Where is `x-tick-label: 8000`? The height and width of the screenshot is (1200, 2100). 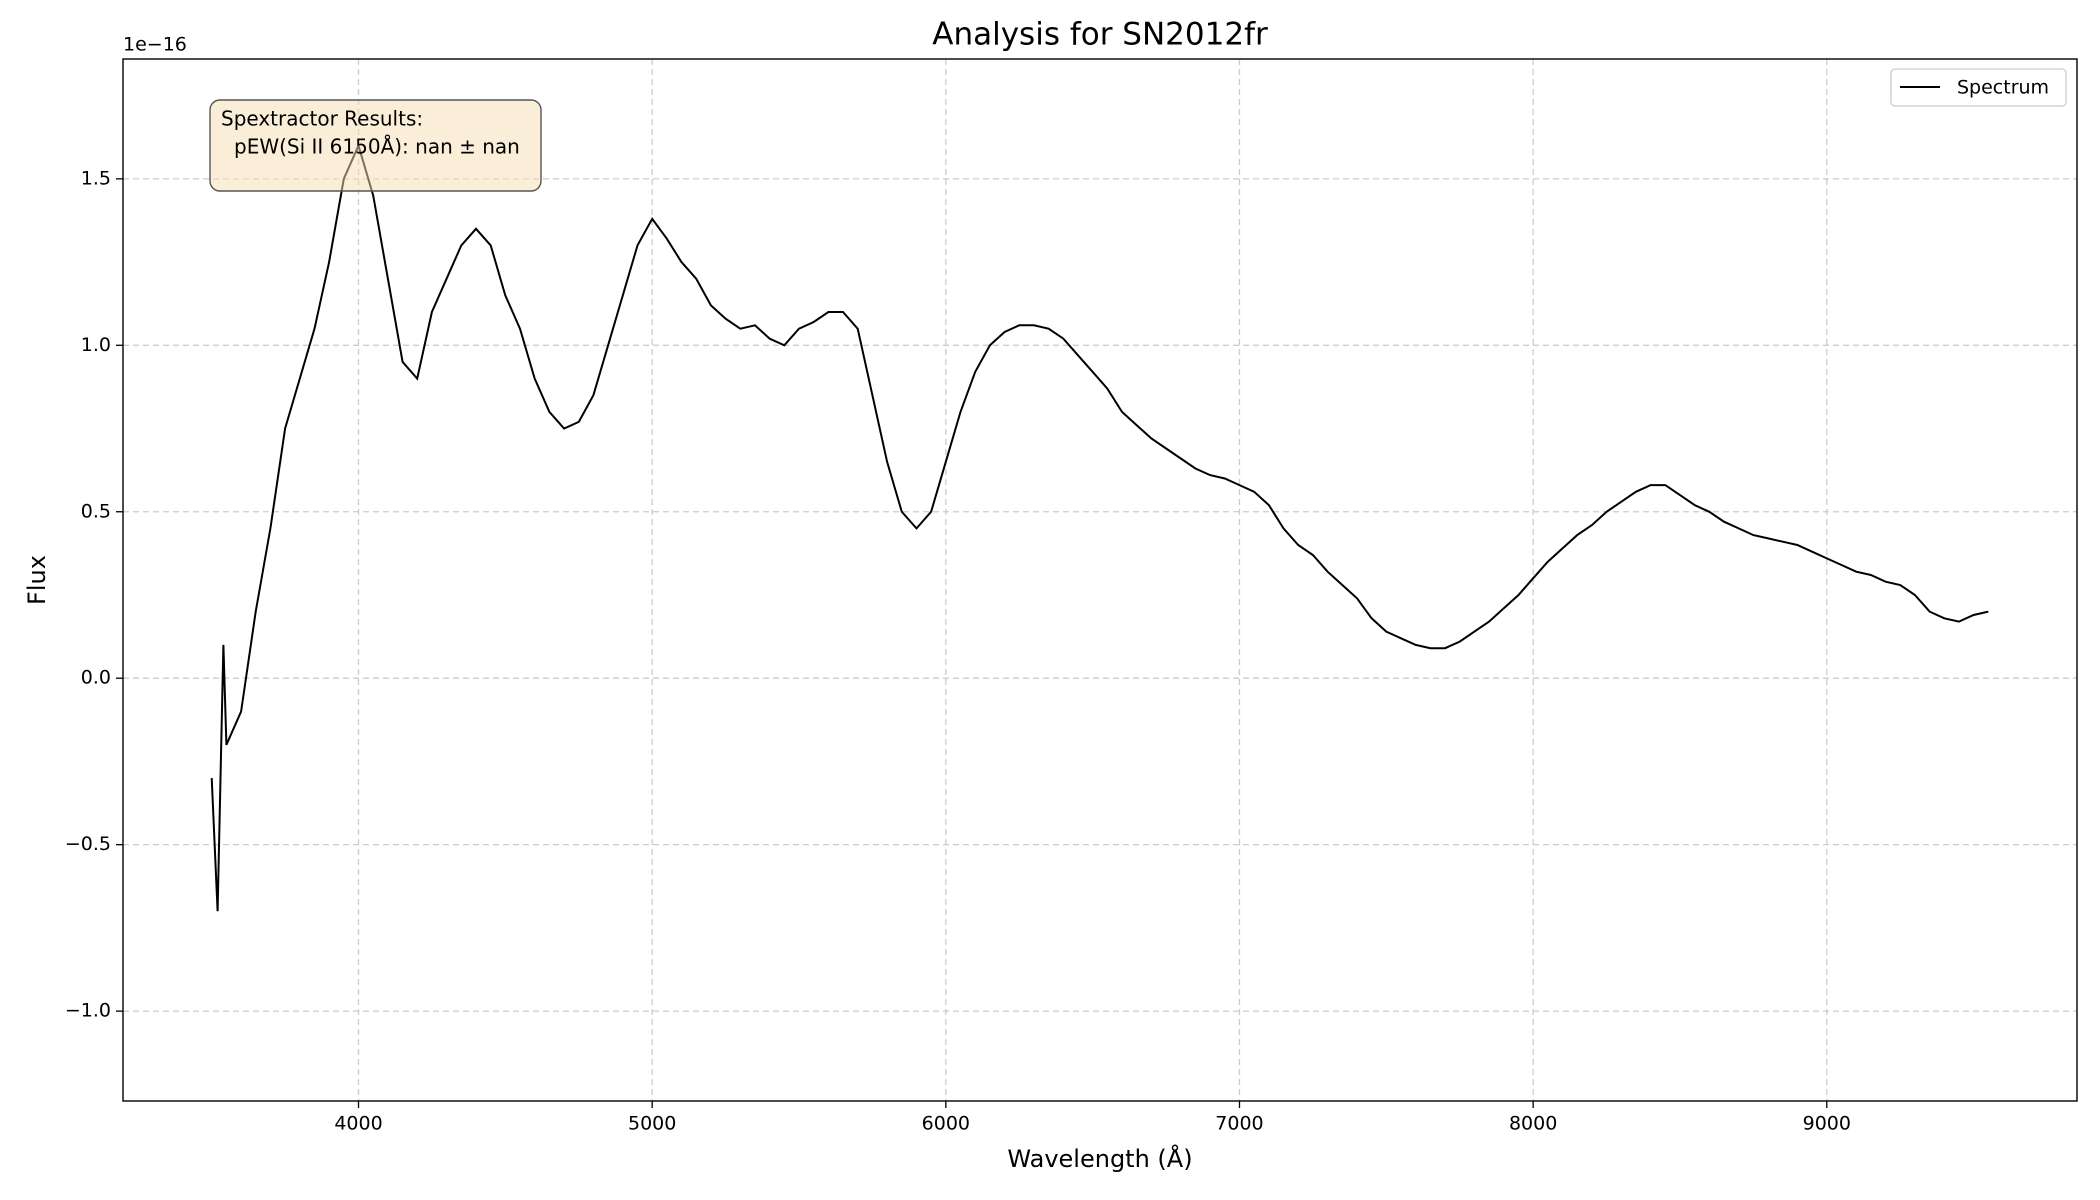
x-tick-label: 8000 is located at coordinates (1533, 1124).